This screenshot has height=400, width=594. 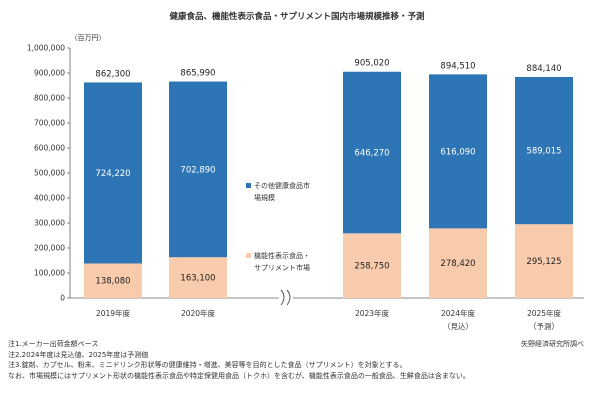 What do you see at coordinates (264, 197) in the screenshot?
I see `legend-label: 場規模` at bounding box center [264, 197].